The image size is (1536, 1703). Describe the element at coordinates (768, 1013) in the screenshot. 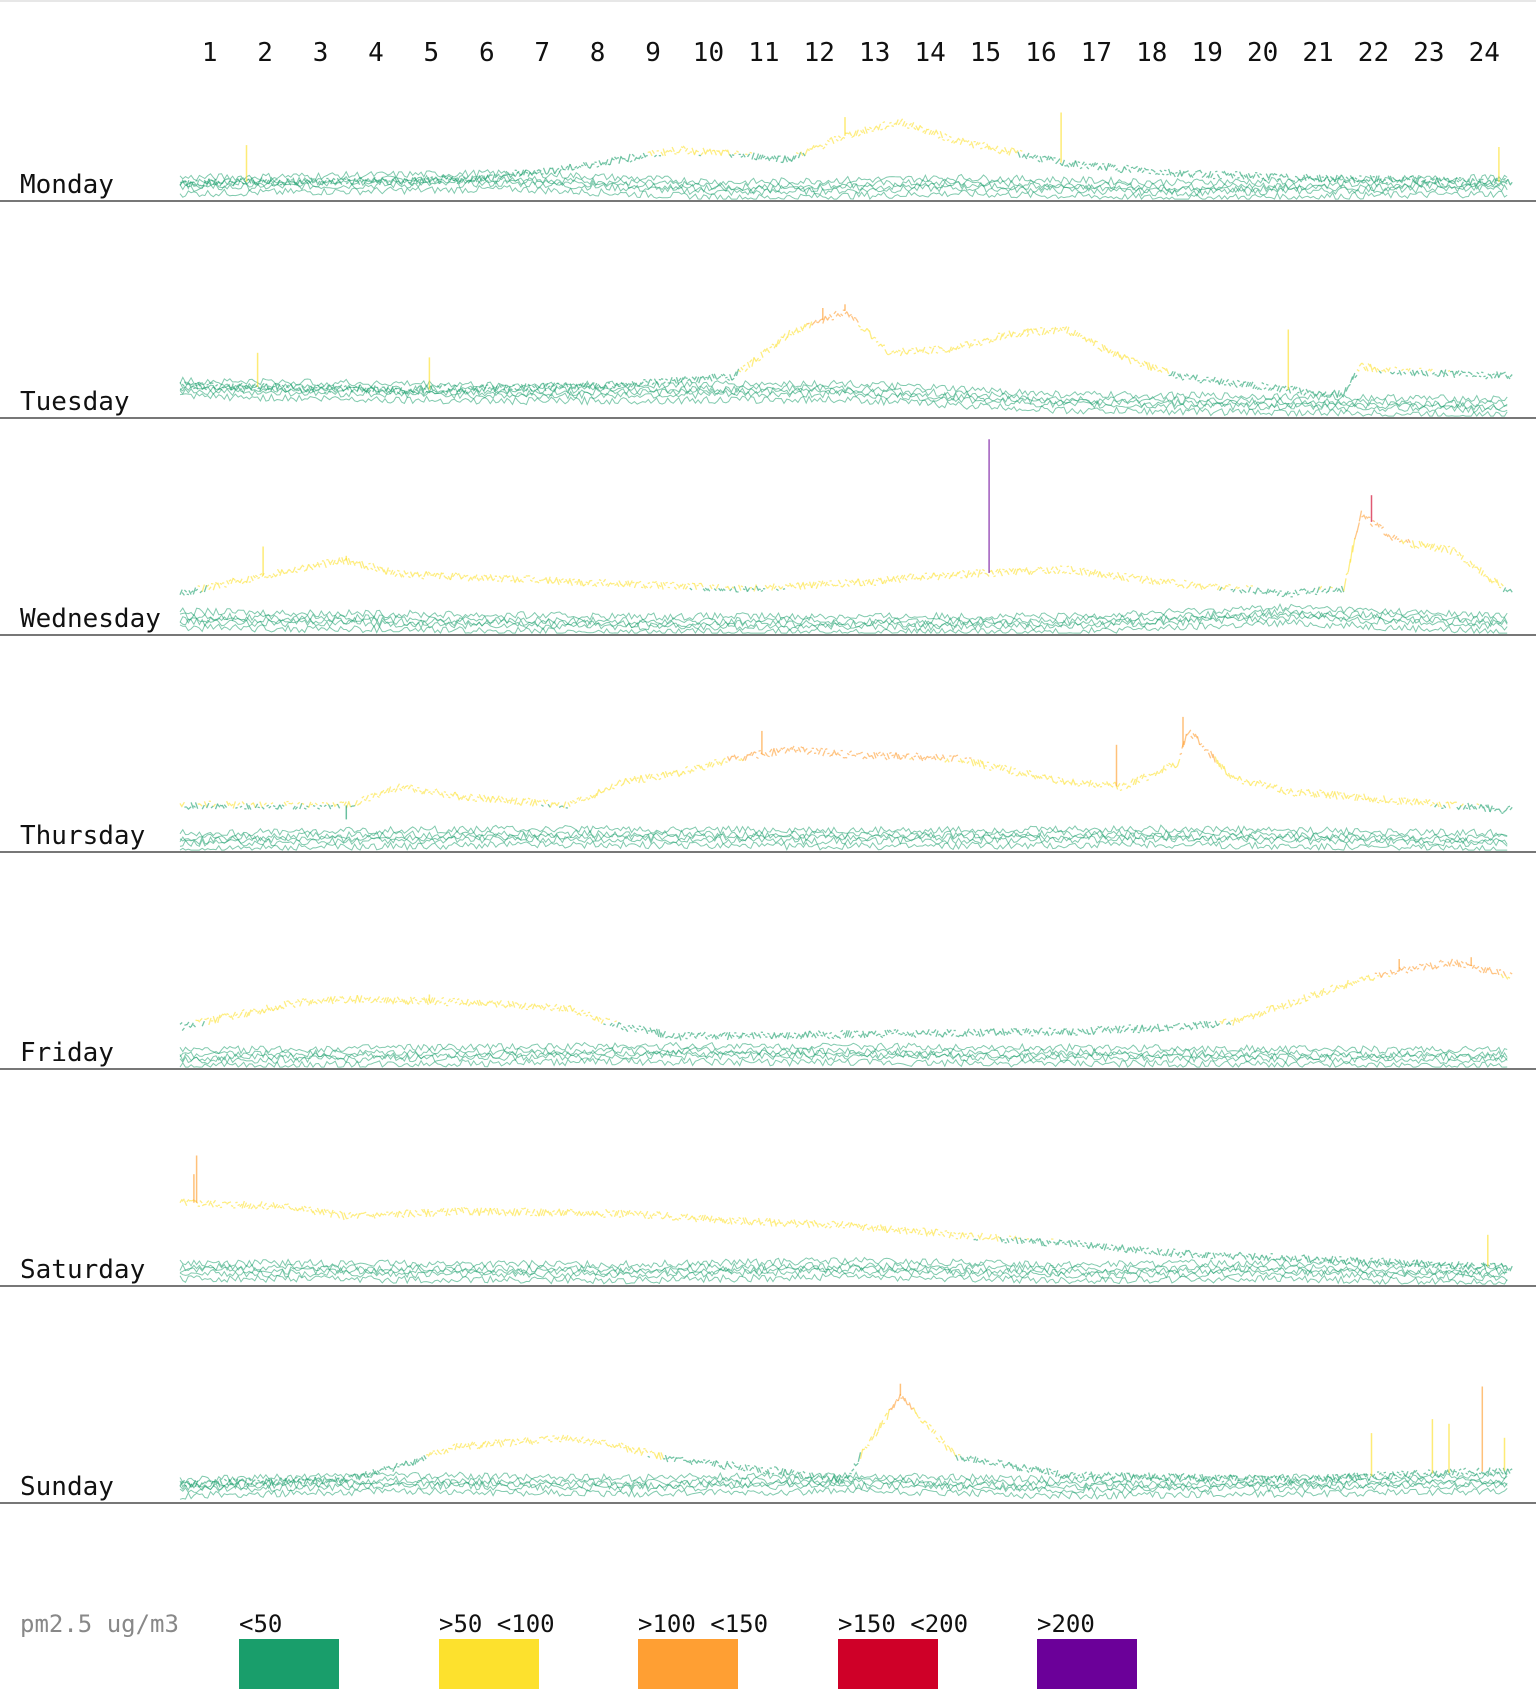

I see `day-panel-friday: Friday` at that location.